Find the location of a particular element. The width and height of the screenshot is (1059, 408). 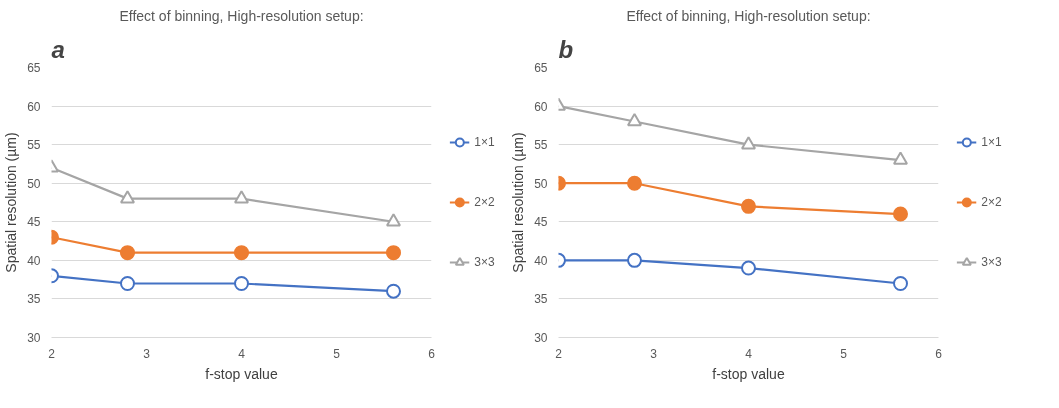

text: b is located at coordinates (566, 49).